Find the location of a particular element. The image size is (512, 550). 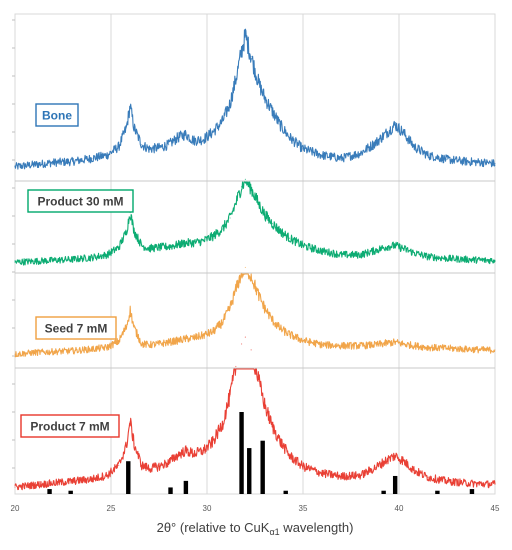

sample-label: Seed 7 mM is located at coordinates (76, 329).